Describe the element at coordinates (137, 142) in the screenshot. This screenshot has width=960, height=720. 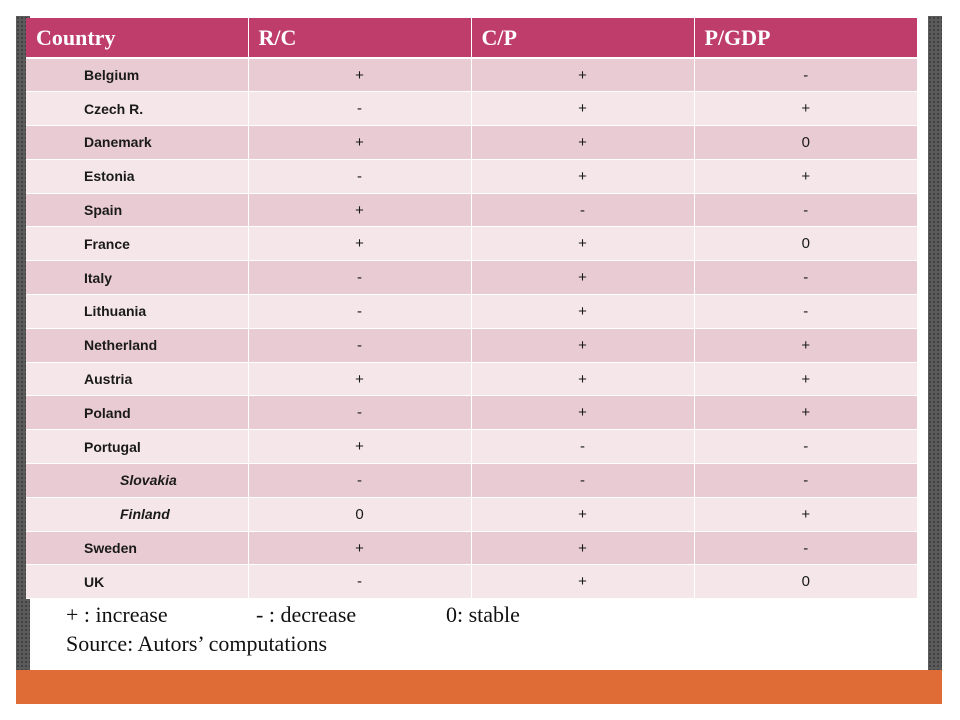
I see `cell-country: Danemark` at that location.